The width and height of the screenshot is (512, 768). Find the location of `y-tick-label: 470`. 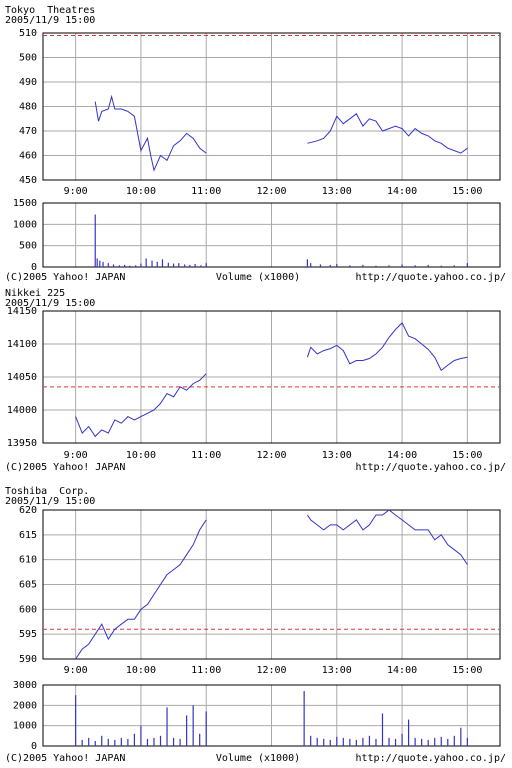

y-tick-label: 470 is located at coordinates (28, 131).